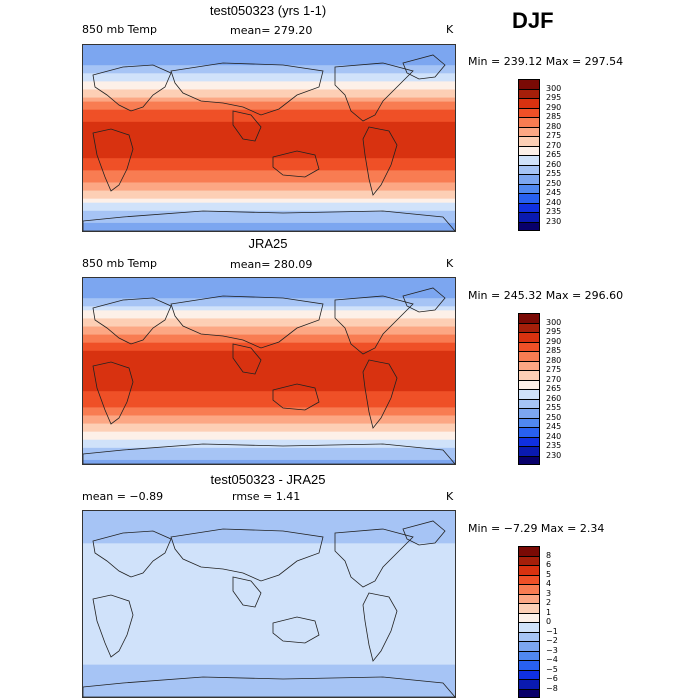  Describe the element at coordinates (549, 564) in the screenshot. I see `colorbar-tick-label: 6` at that location.